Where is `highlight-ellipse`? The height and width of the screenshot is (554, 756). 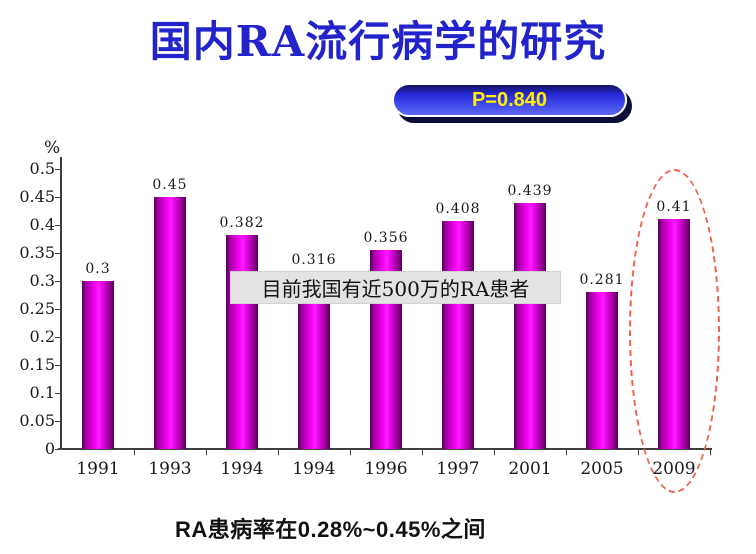 highlight-ellipse is located at coordinates (674, 331).